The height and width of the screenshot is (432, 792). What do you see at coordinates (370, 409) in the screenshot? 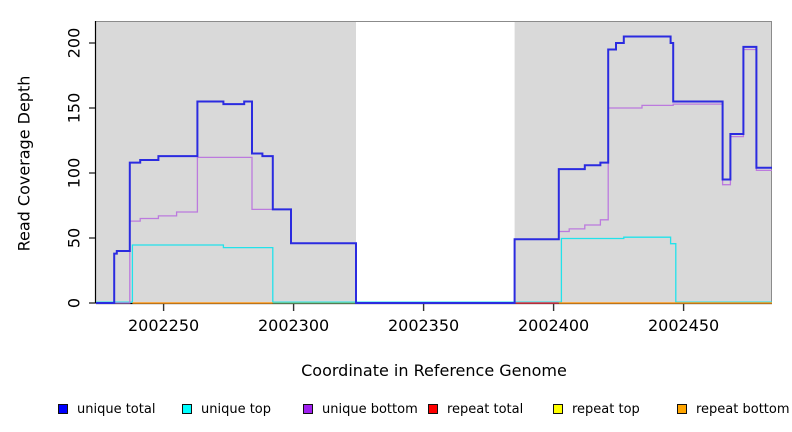
I see `legend-label: unique bottom` at bounding box center [370, 409].